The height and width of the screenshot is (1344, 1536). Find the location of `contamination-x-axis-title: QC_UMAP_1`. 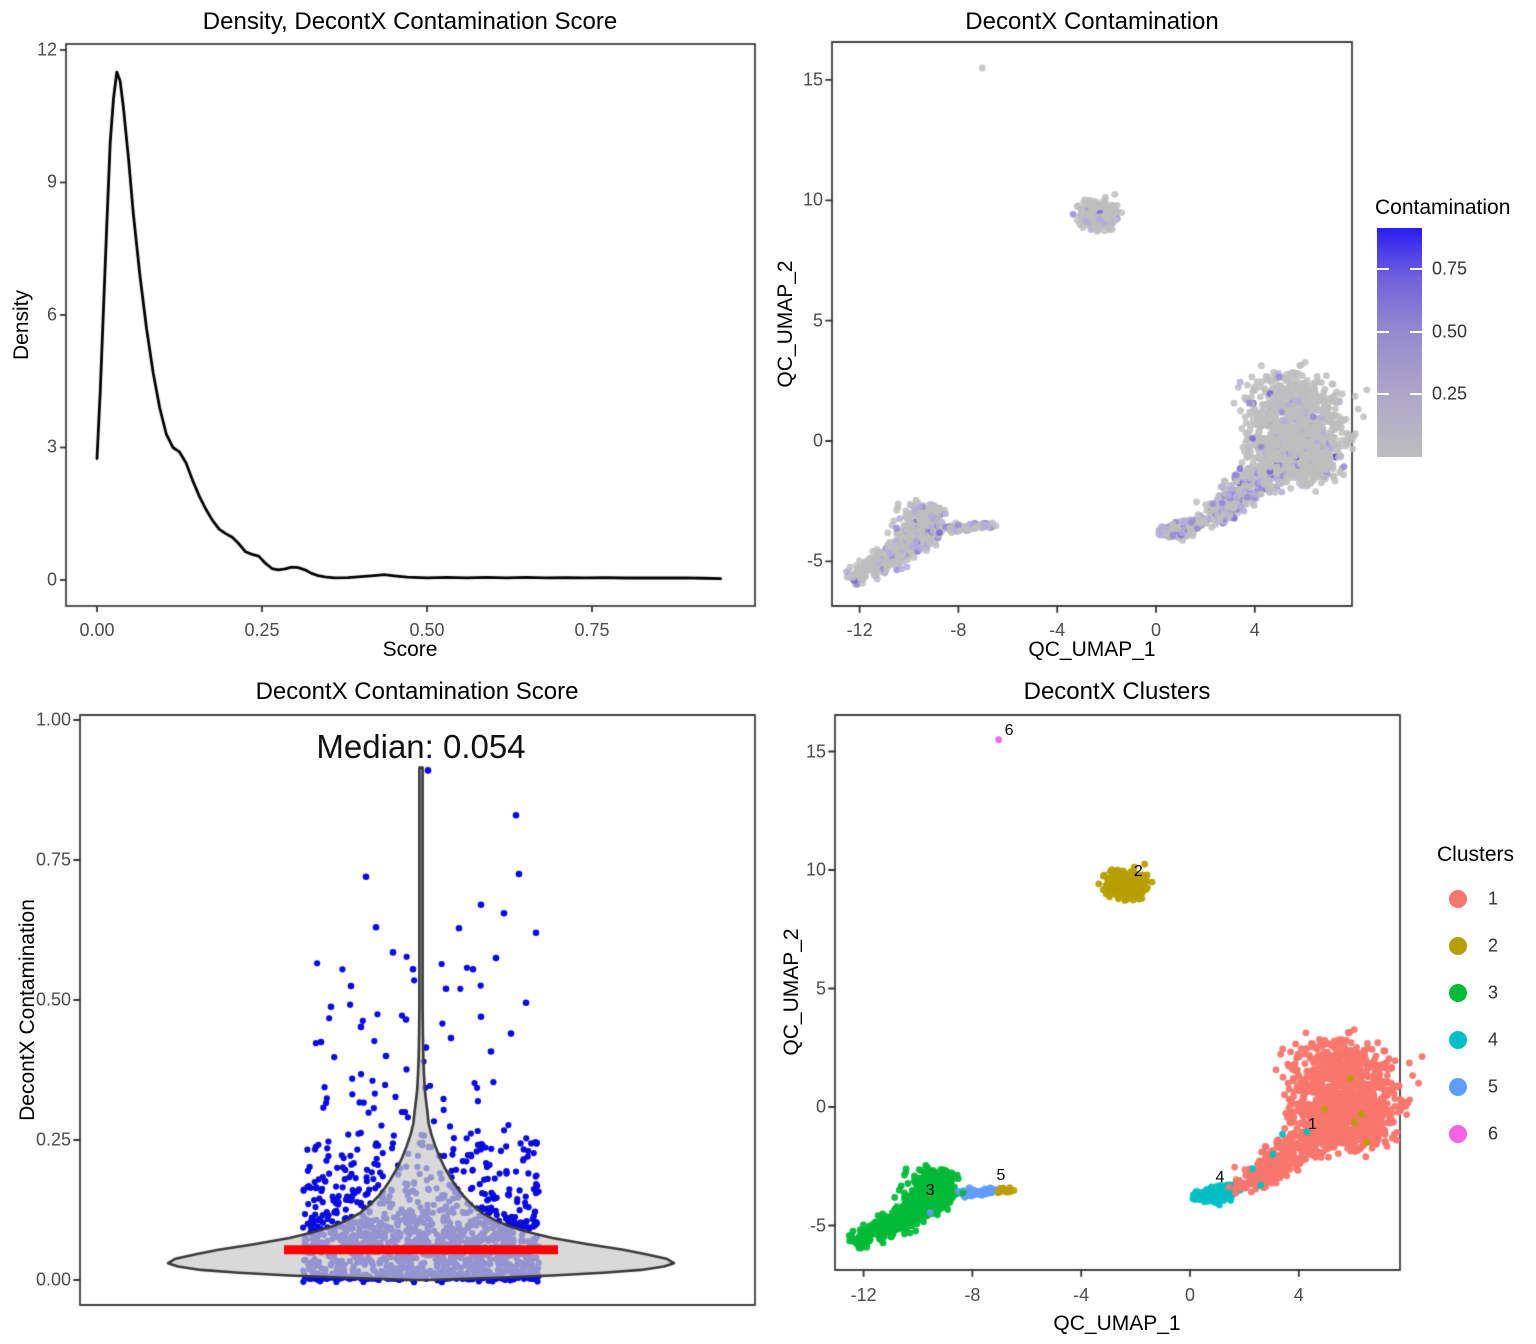

contamination-x-axis-title: QC_UMAP_1 is located at coordinates (1092, 649).